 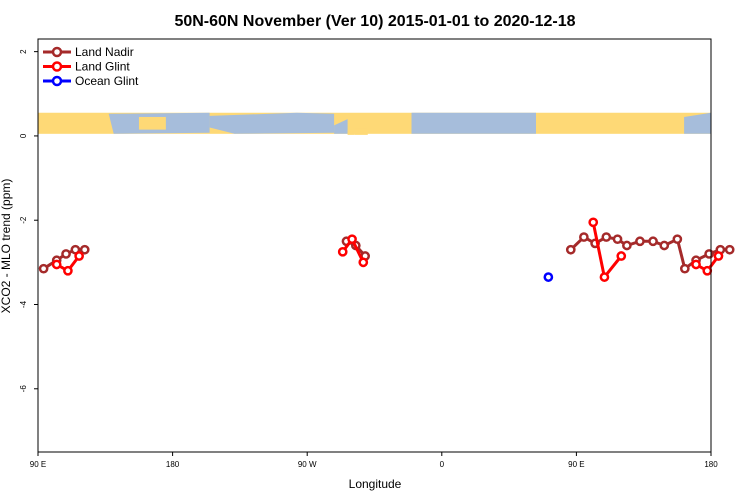 I want to click on y-axis-label: XCO2 - MLO trend (ppm), so click(x=6, y=246).